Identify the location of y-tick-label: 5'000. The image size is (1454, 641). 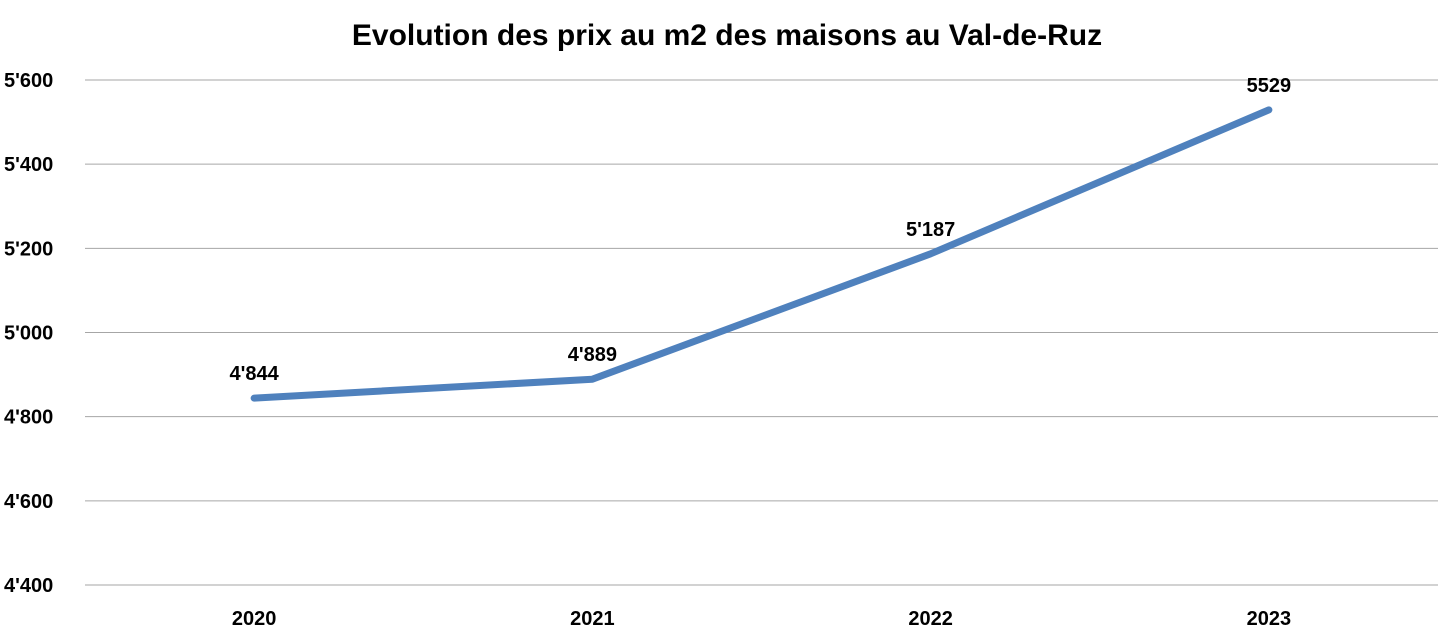
(28, 334).